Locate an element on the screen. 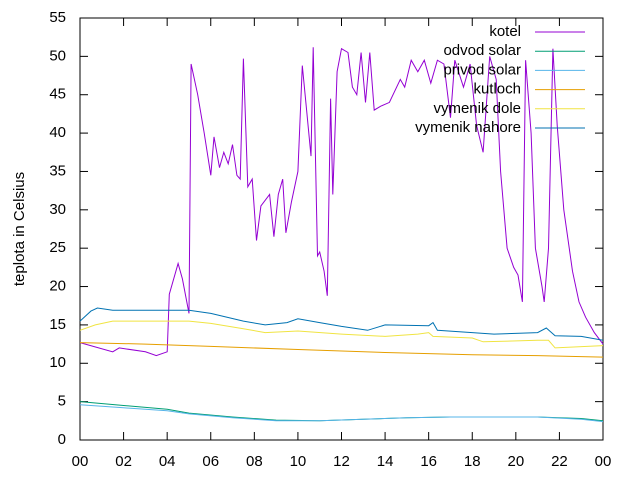  x-tick-label: 04 is located at coordinates (167, 461).